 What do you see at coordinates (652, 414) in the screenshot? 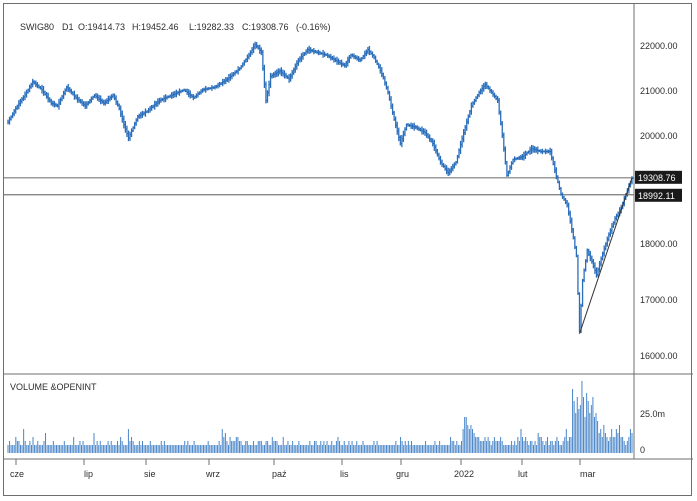
I see `volume-axis-label: 25.0m` at bounding box center [652, 414].